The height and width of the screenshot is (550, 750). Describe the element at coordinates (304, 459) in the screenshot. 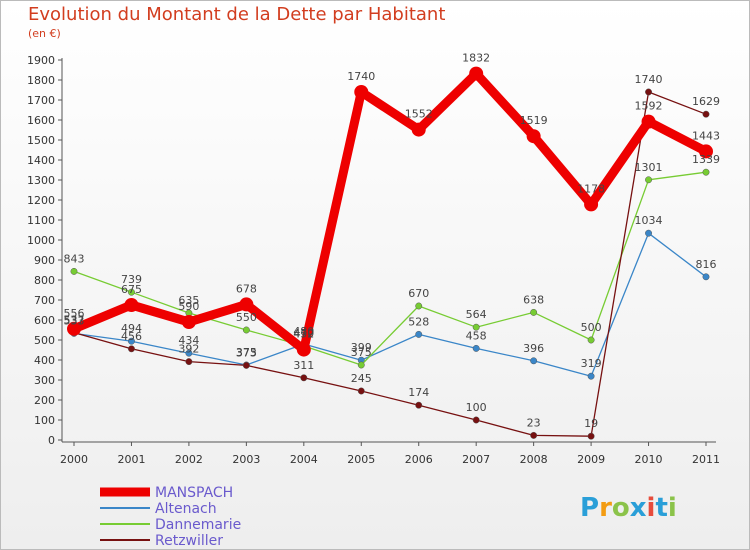

I see `x-tick-label: 2004` at that location.